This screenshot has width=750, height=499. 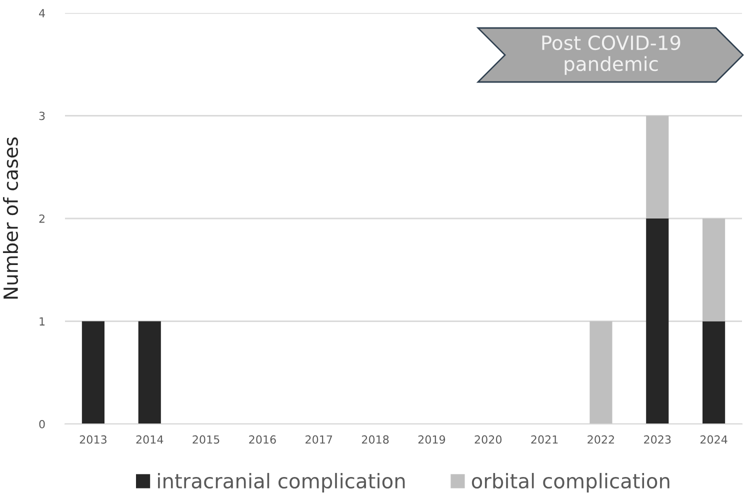 What do you see at coordinates (10, 218) in the screenshot?
I see `y-axis-title: Number of cases` at bounding box center [10, 218].